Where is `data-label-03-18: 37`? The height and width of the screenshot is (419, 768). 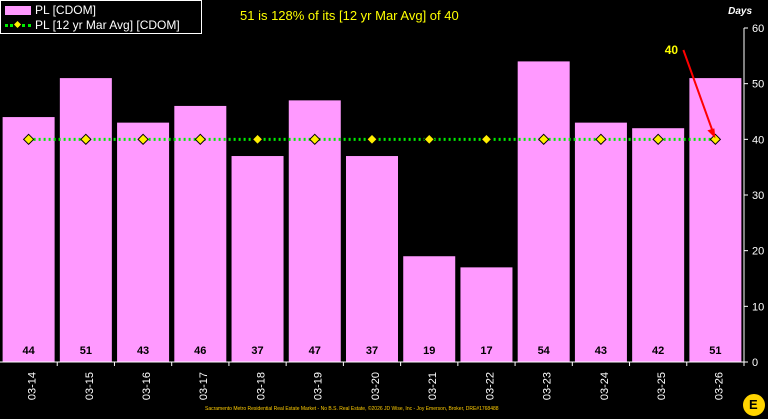 data-label-03-18: 37 is located at coordinates (257, 351).